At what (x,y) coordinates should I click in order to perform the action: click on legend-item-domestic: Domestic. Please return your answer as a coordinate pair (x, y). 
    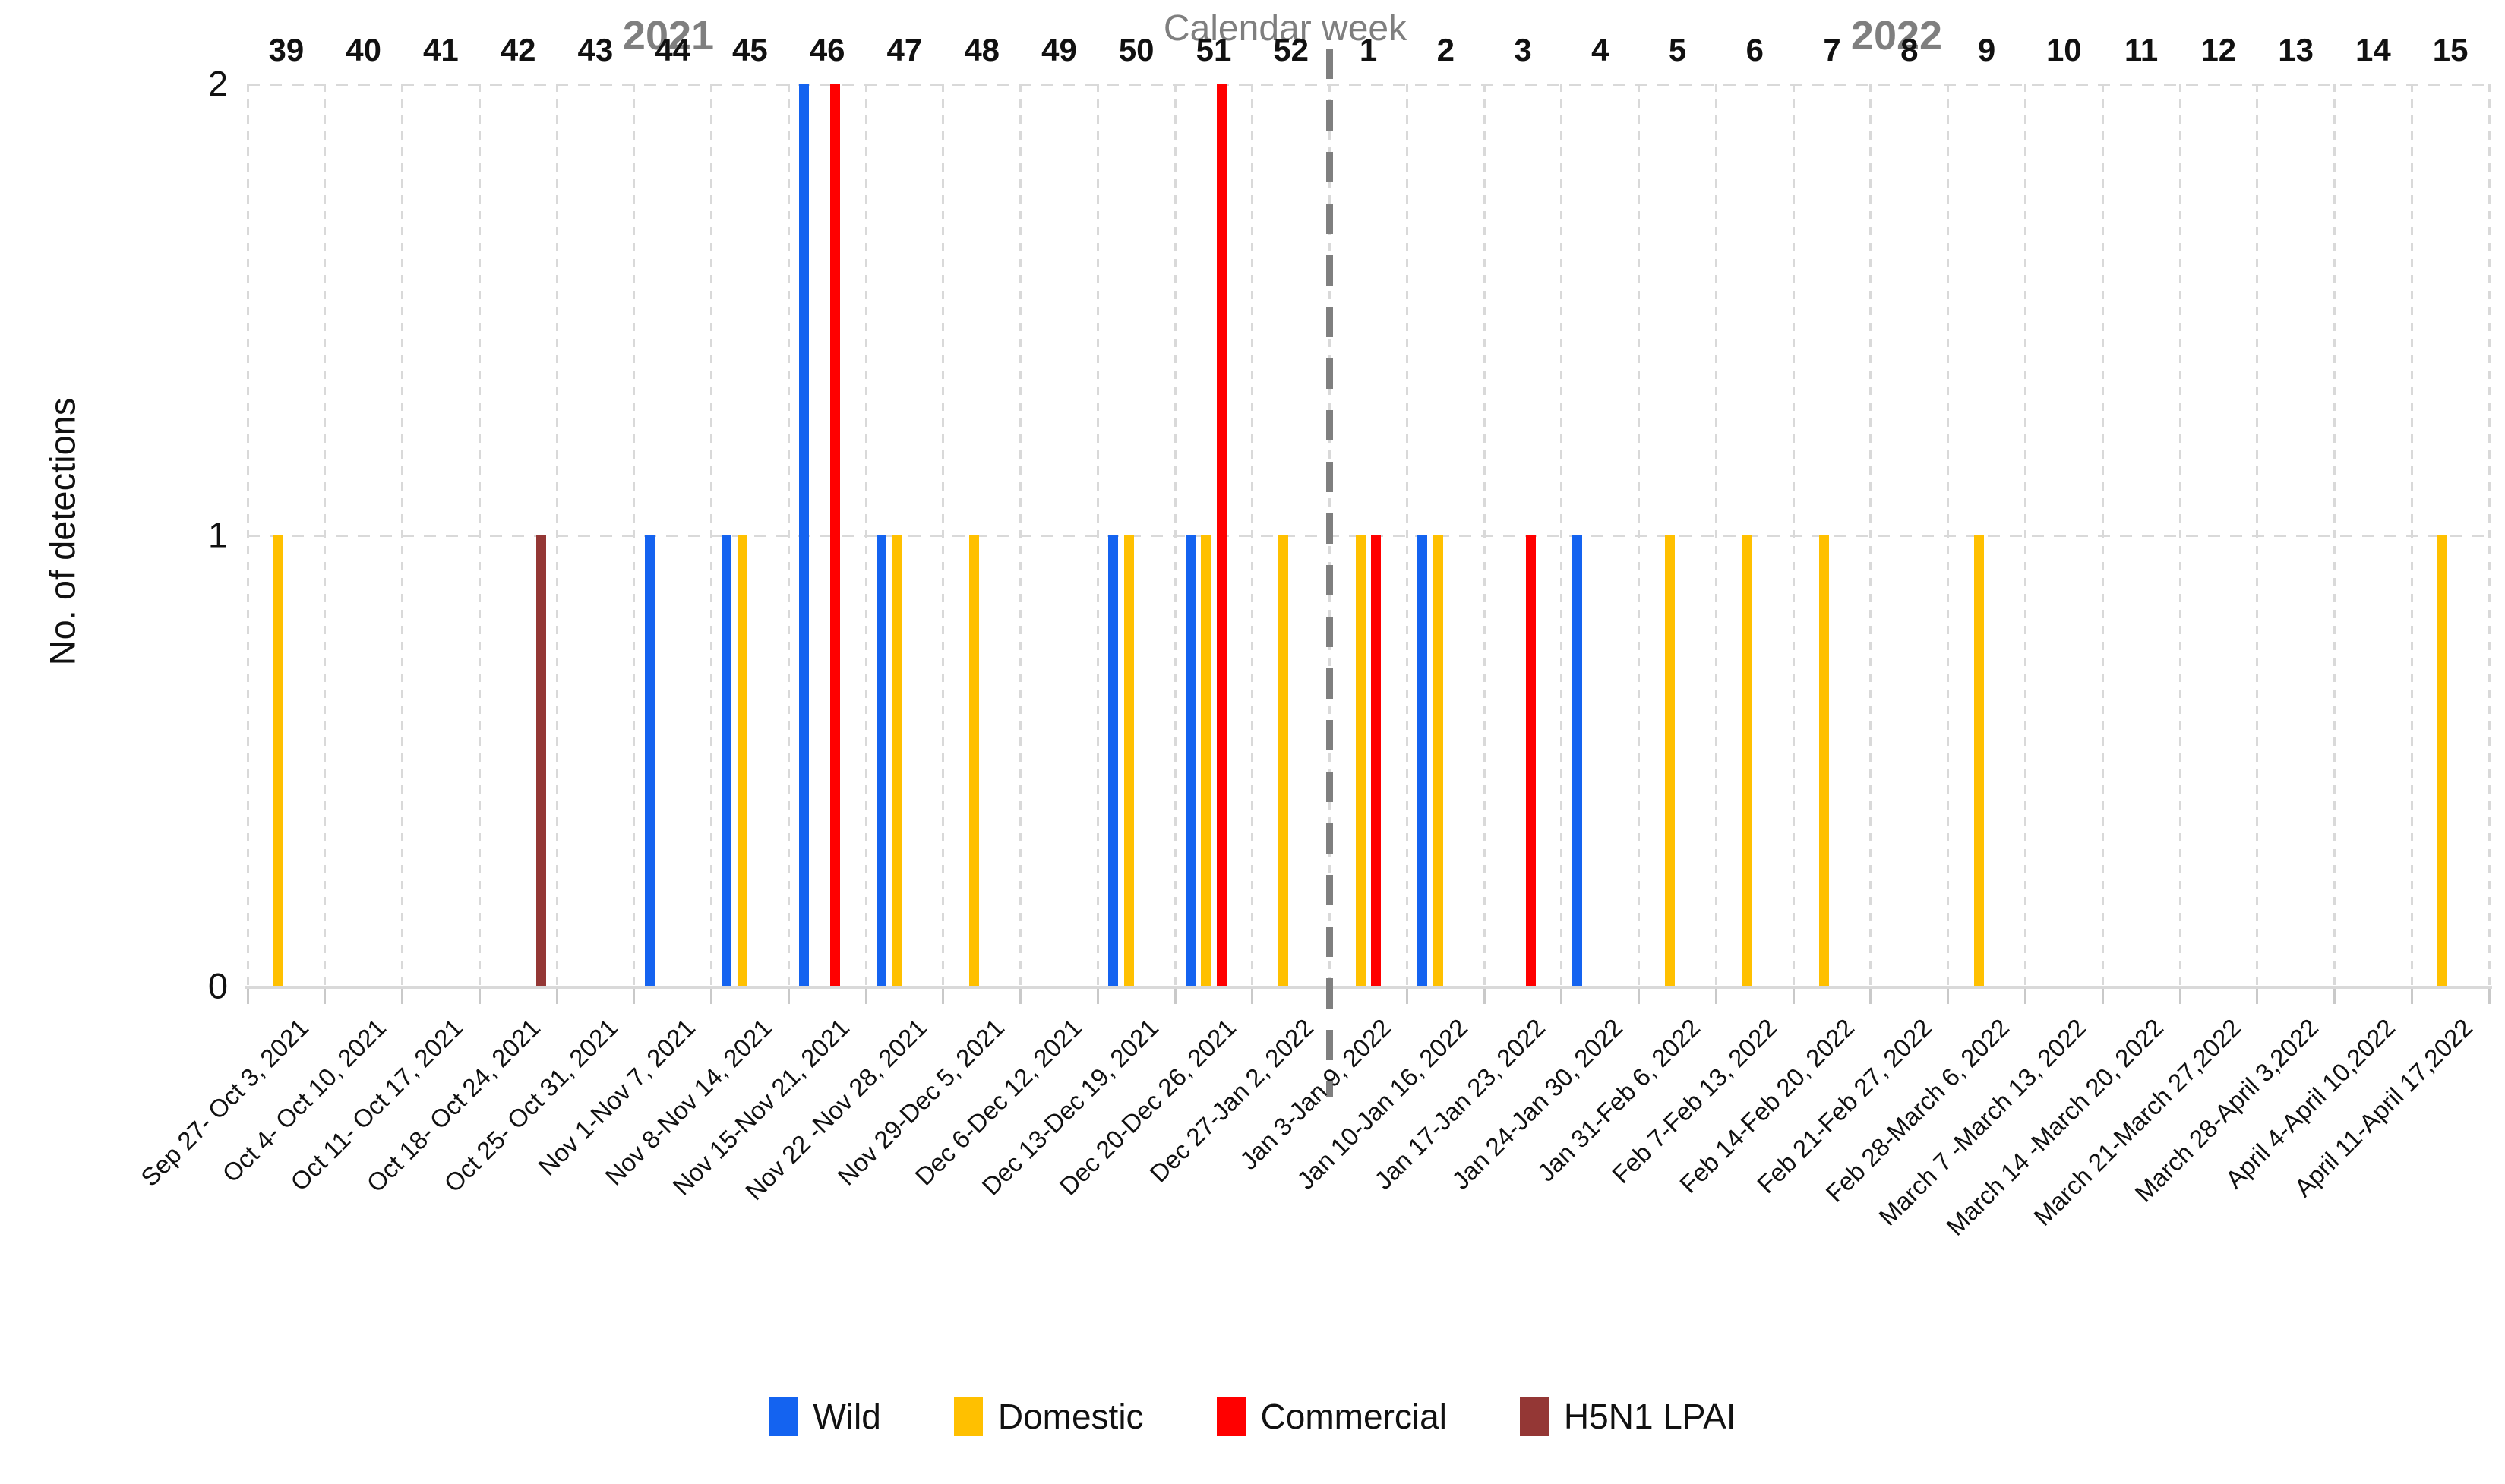
    Looking at the image, I should click on (1048, 1416).